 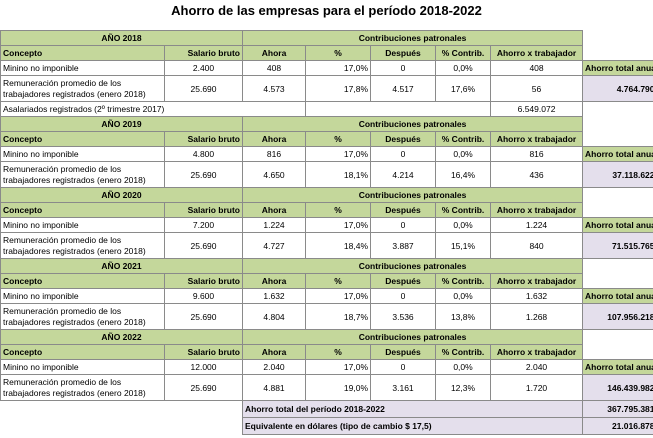 I want to click on value-cell: 19,0%, so click(x=338, y=387).